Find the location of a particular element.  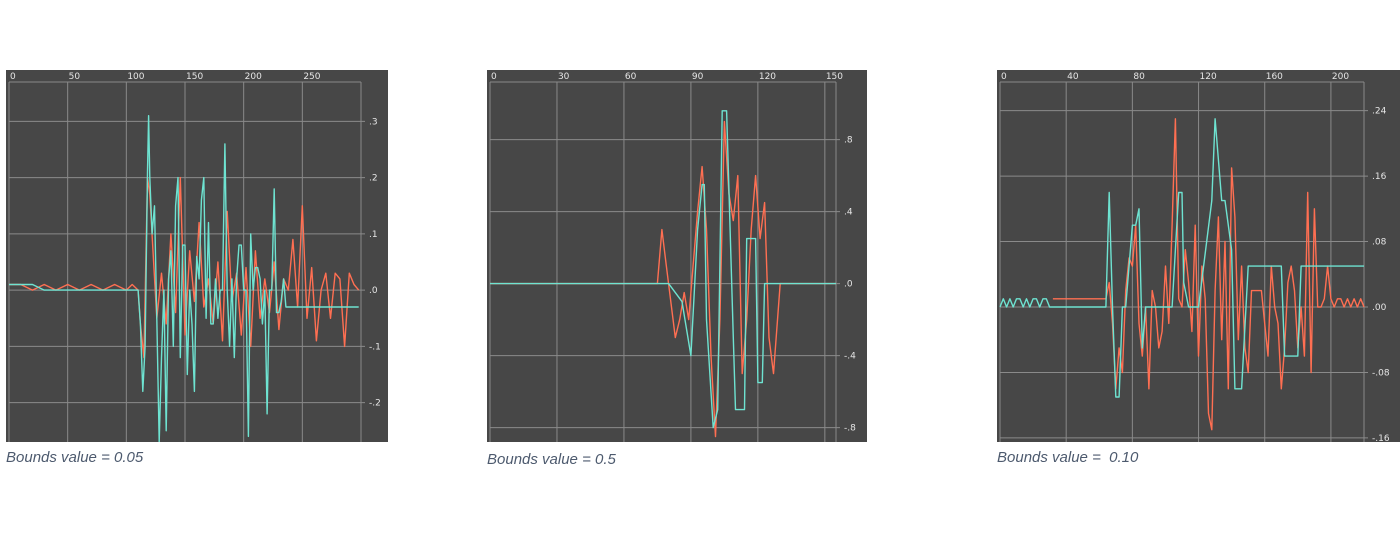

y-tick-label: .08 is located at coordinates (1379, 243).